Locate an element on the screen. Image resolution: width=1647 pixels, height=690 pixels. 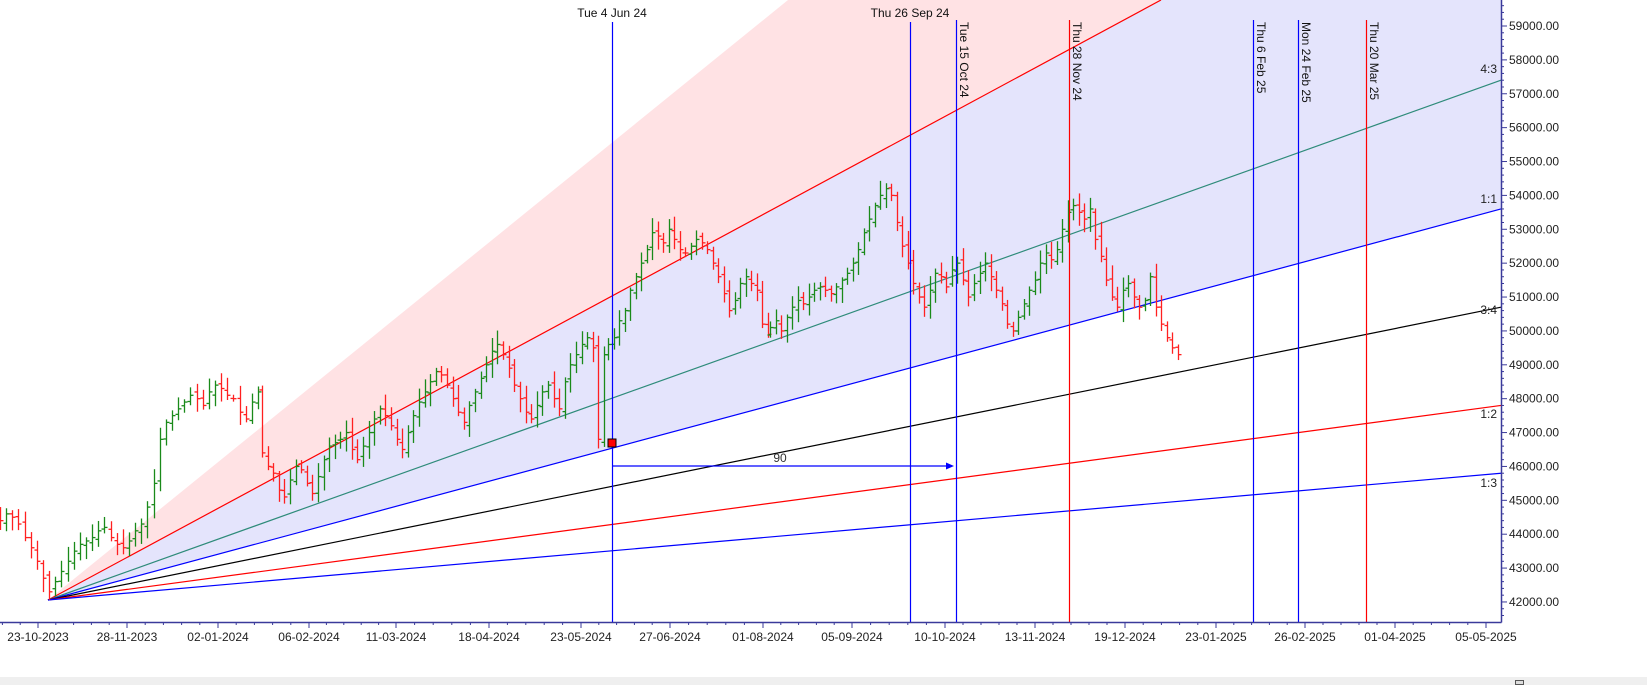
horizontal-scrollbar is located at coordinates (823, 681).